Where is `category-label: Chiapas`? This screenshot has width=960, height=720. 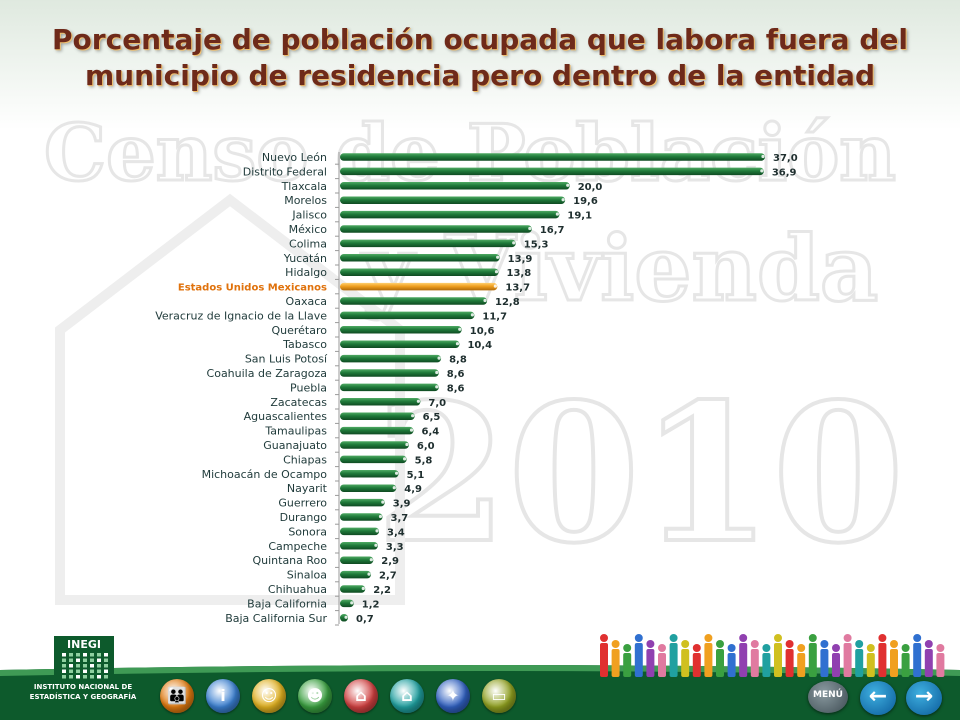 category-label: Chiapas is located at coordinates (305, 459).